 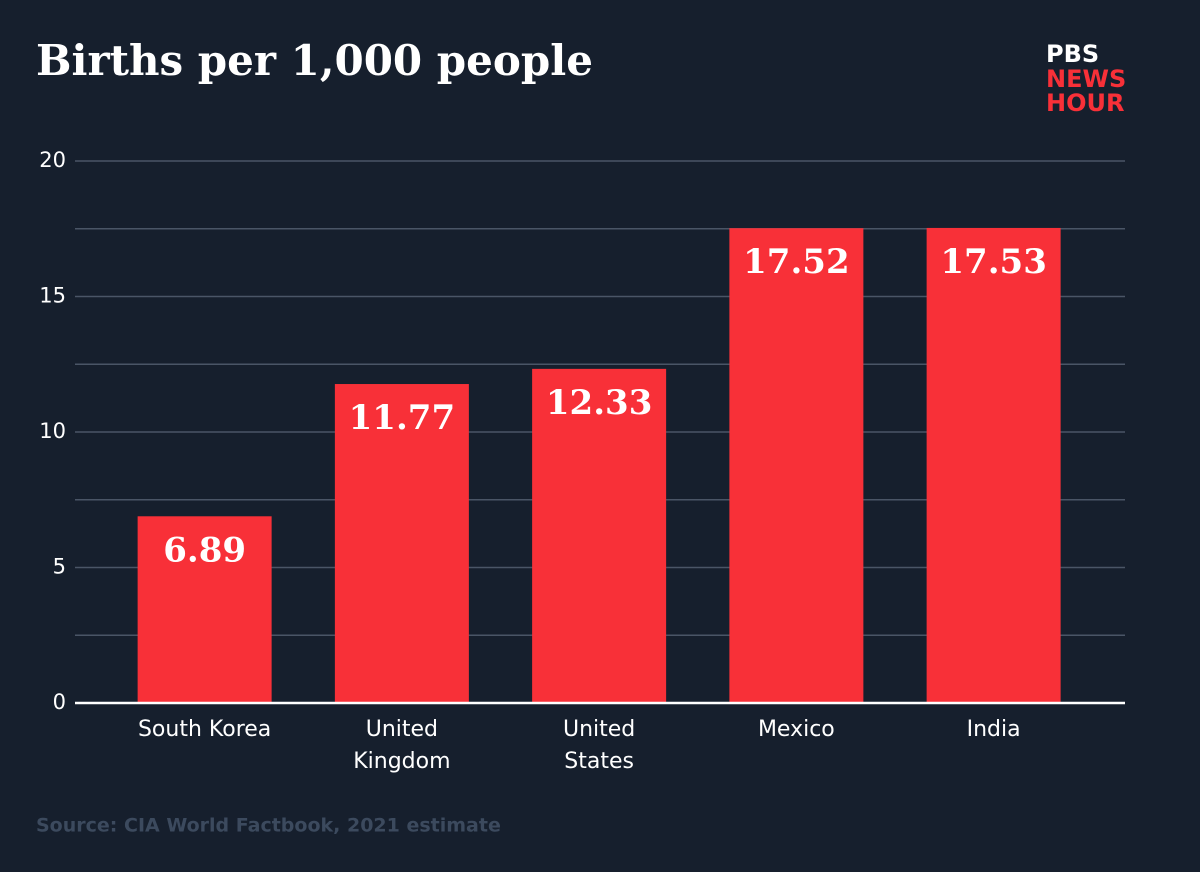 I want to click on y-tick-label: 5, so click(x=59, y=567).